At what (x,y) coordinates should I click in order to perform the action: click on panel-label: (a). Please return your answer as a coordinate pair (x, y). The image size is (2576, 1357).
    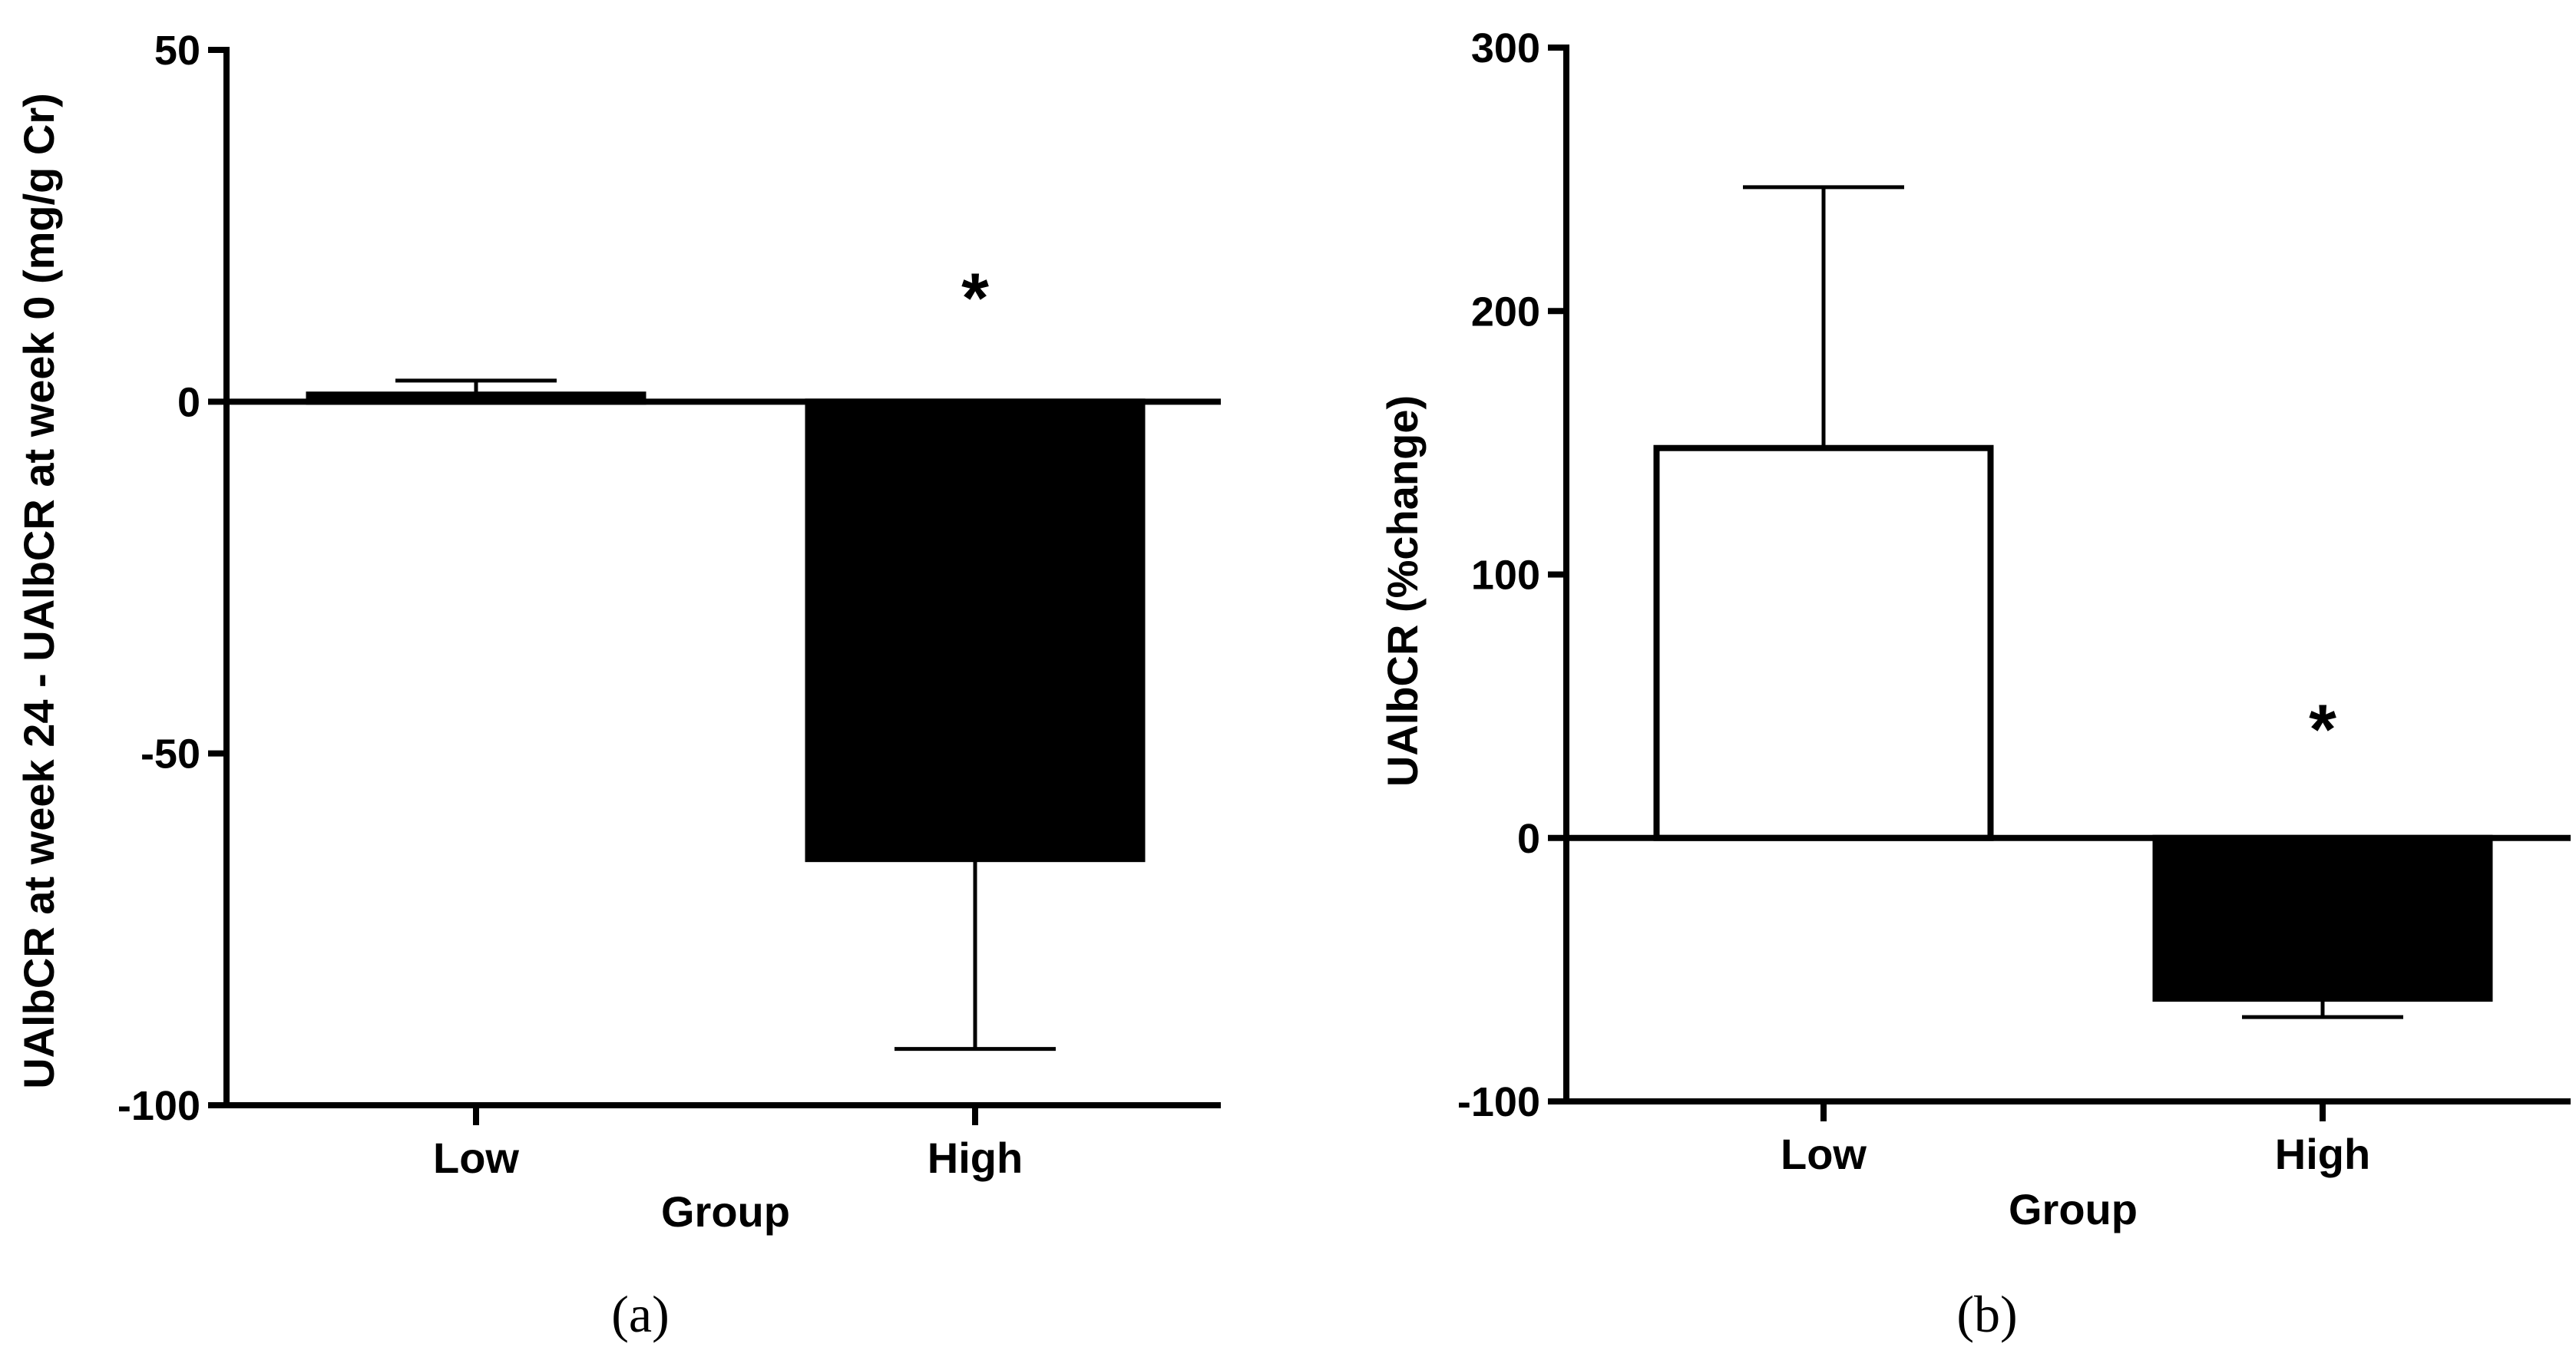
    Looking at the image, I should click on (640, 1314).